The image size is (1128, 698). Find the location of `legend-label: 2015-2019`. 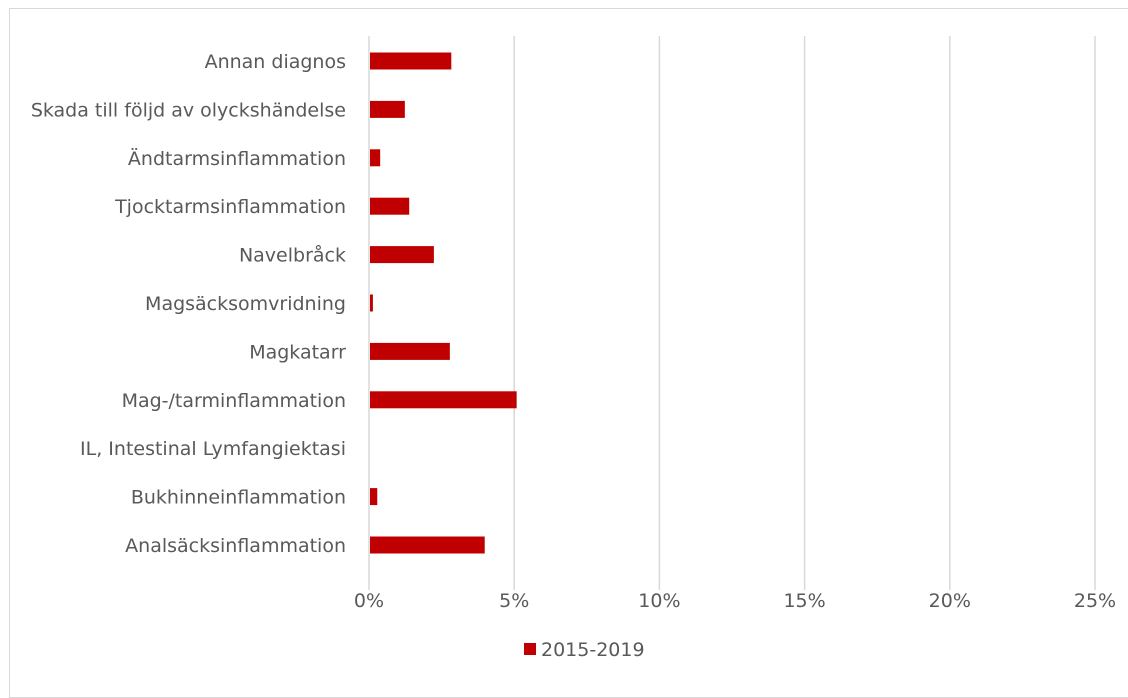

legend-label: 2015-2019 is located at coordinates (593, 650).